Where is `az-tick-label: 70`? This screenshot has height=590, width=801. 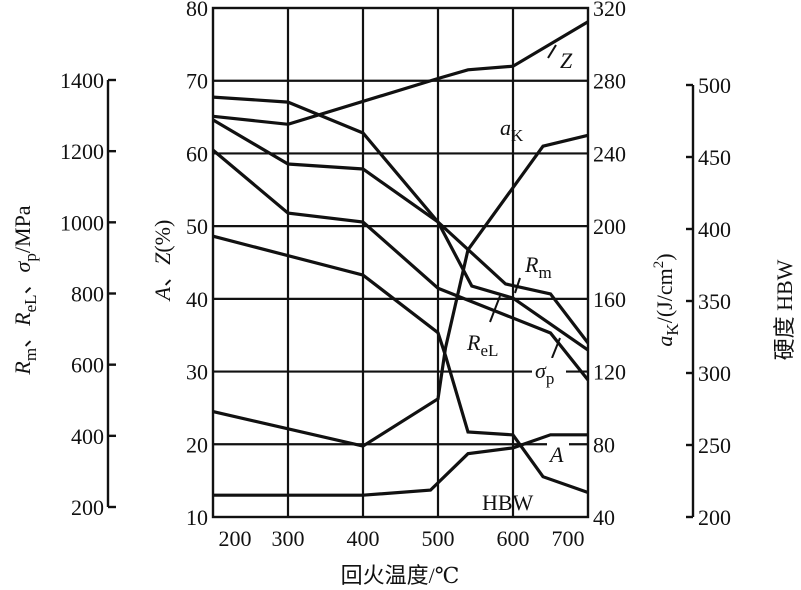 az-tick-label: 70 is located at coordinates (197, 81).